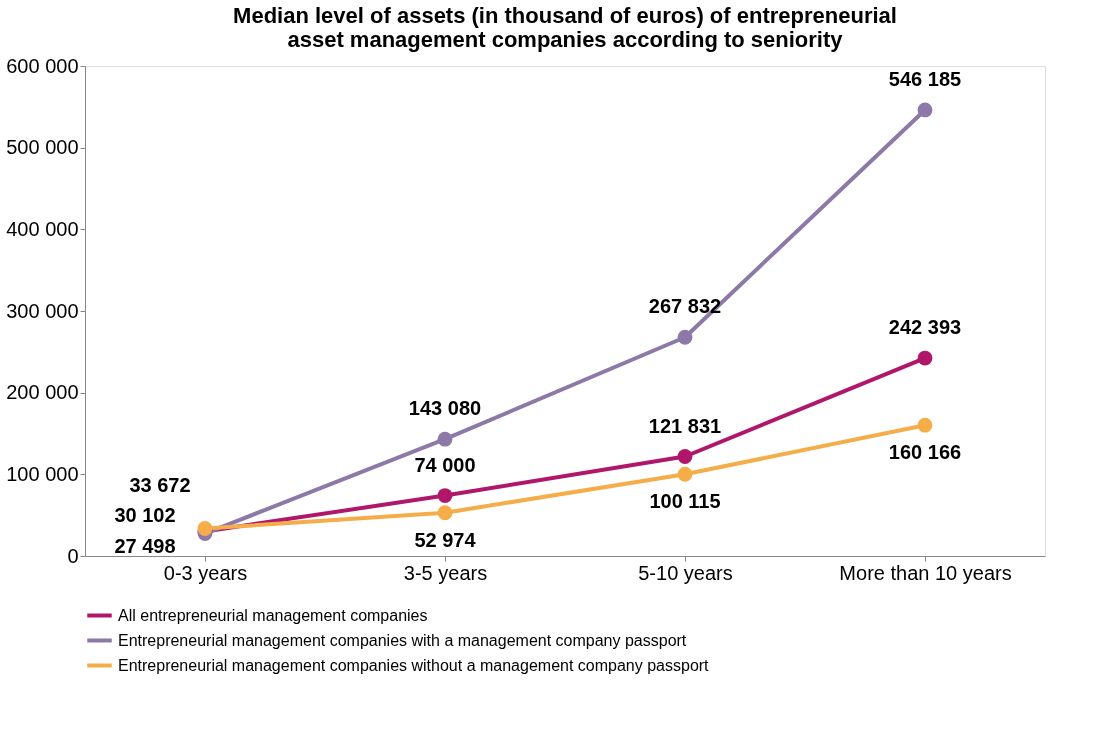 This screenshot has height=742, width=1110. I want to click on x-tick-label: 3-5 years, so click(445, 572).